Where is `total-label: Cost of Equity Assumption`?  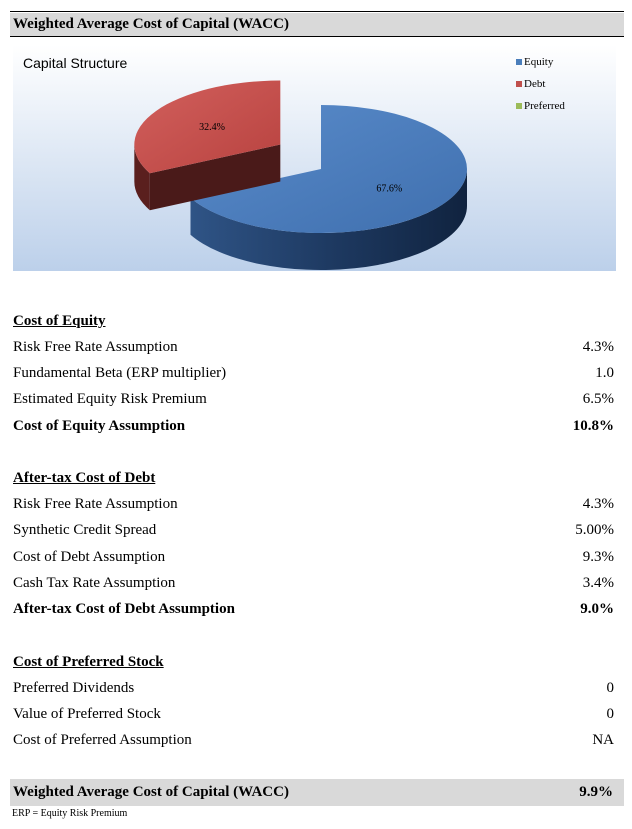
total-label: Cost of Equity Assumption is located at coordinates (99, 426).